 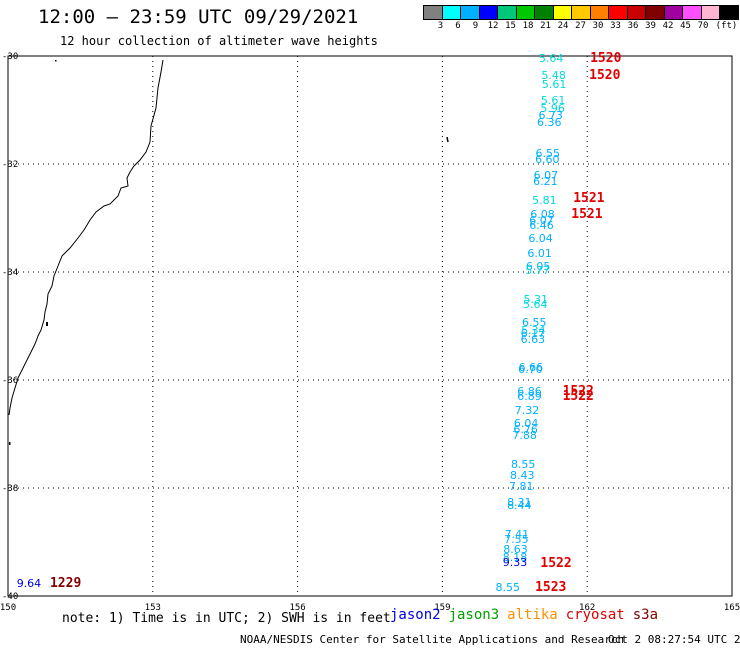 I want to click on color-scale-label: 15, so click(x=510, y=26).